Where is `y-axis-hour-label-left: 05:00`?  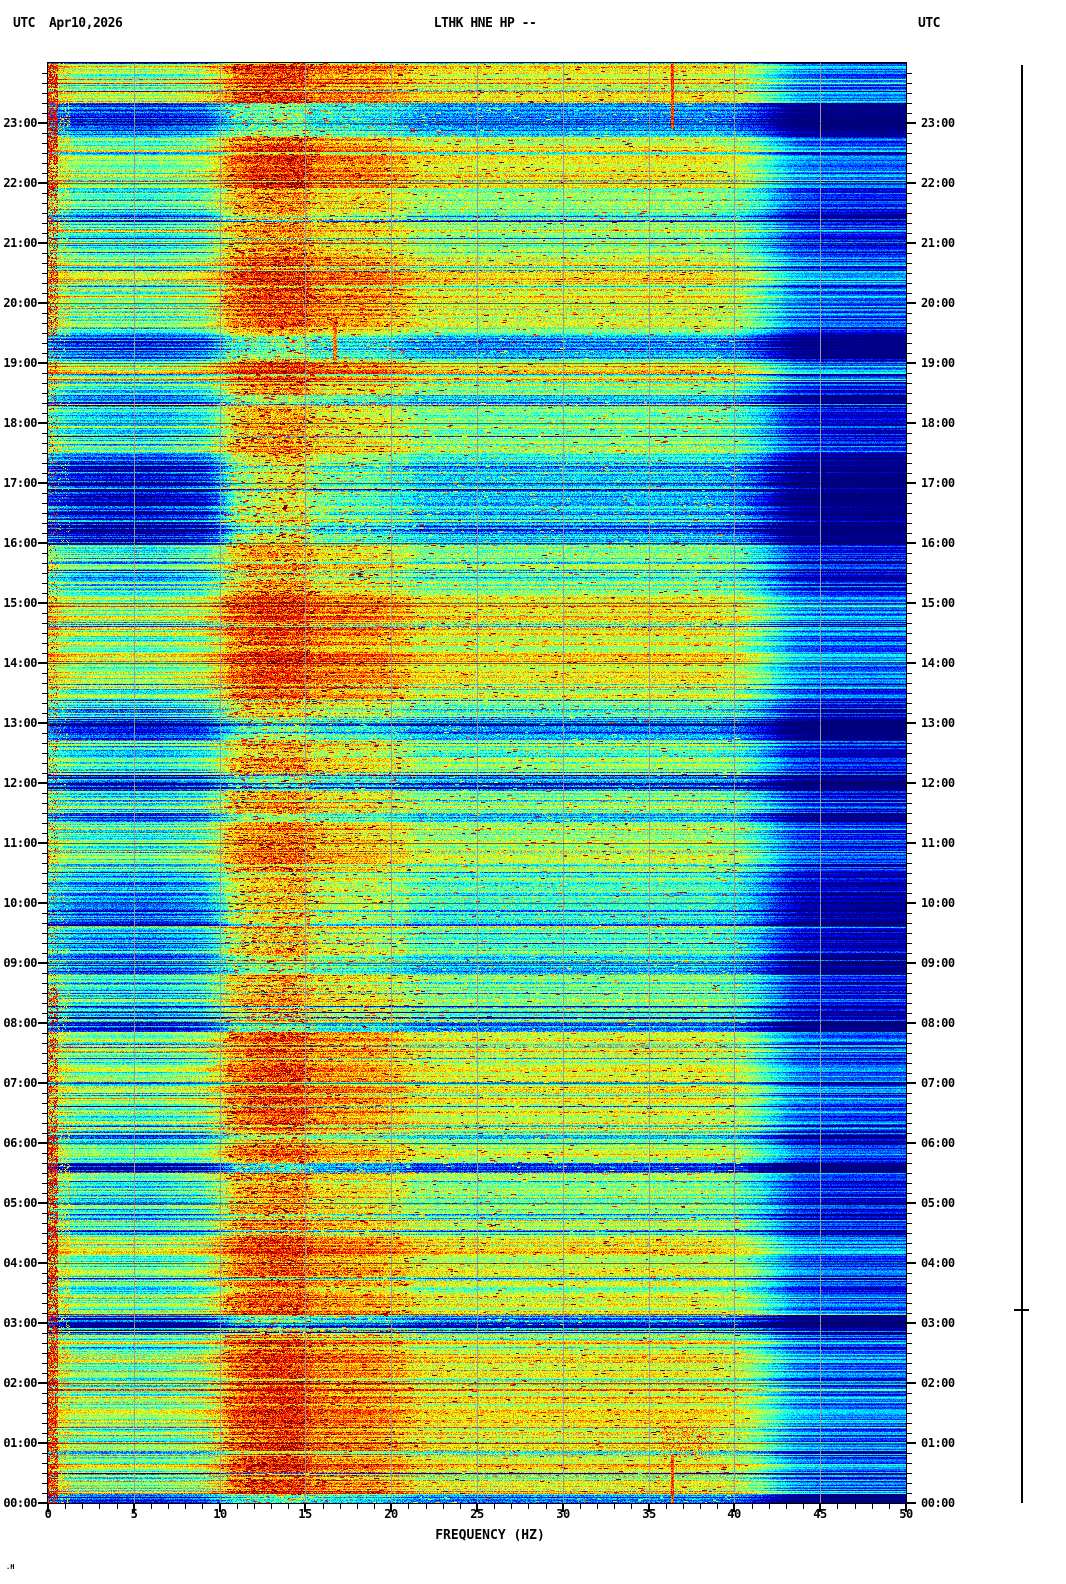 y-axis-hour-label-left: 05:00 is located at coordinates (20, 1203).